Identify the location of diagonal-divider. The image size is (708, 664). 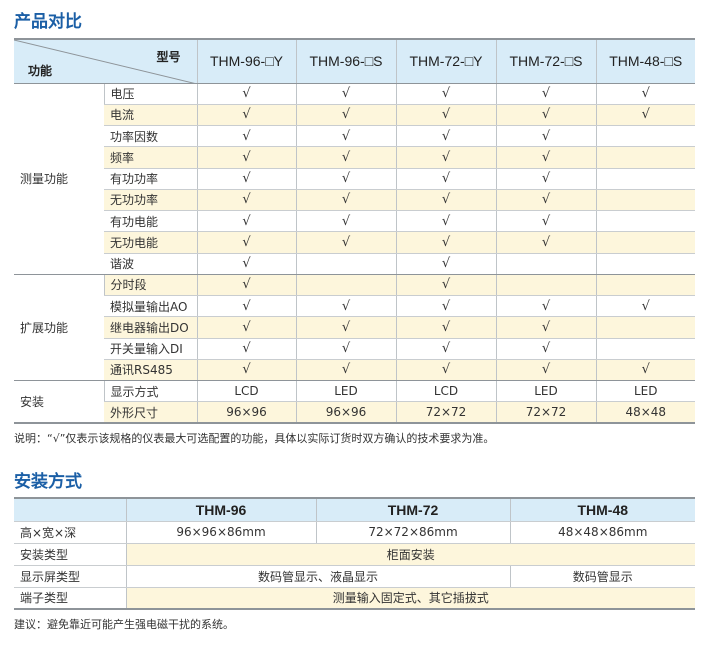
(105, 62).